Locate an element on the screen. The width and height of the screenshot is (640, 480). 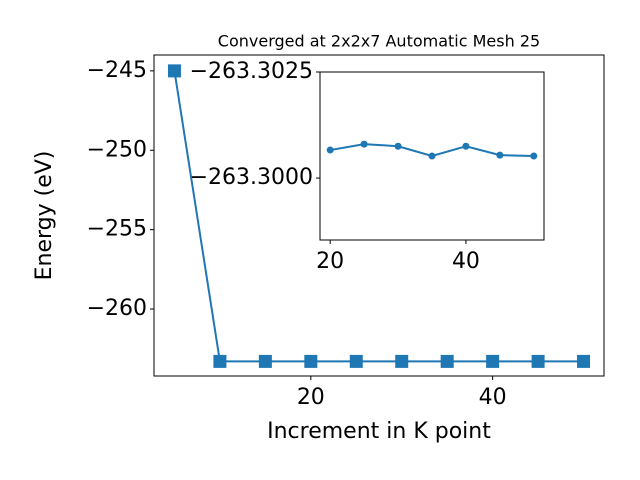
axes-frame is located at coordinates (432, 156).